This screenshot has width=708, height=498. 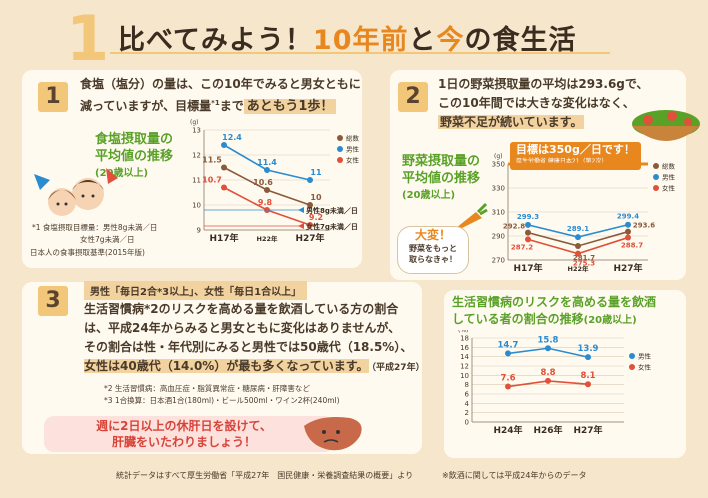 I want to click on salt-chart-title: 食塩摂取量の 平均値の推移 (20歳以上), so click(x=134, y=155).